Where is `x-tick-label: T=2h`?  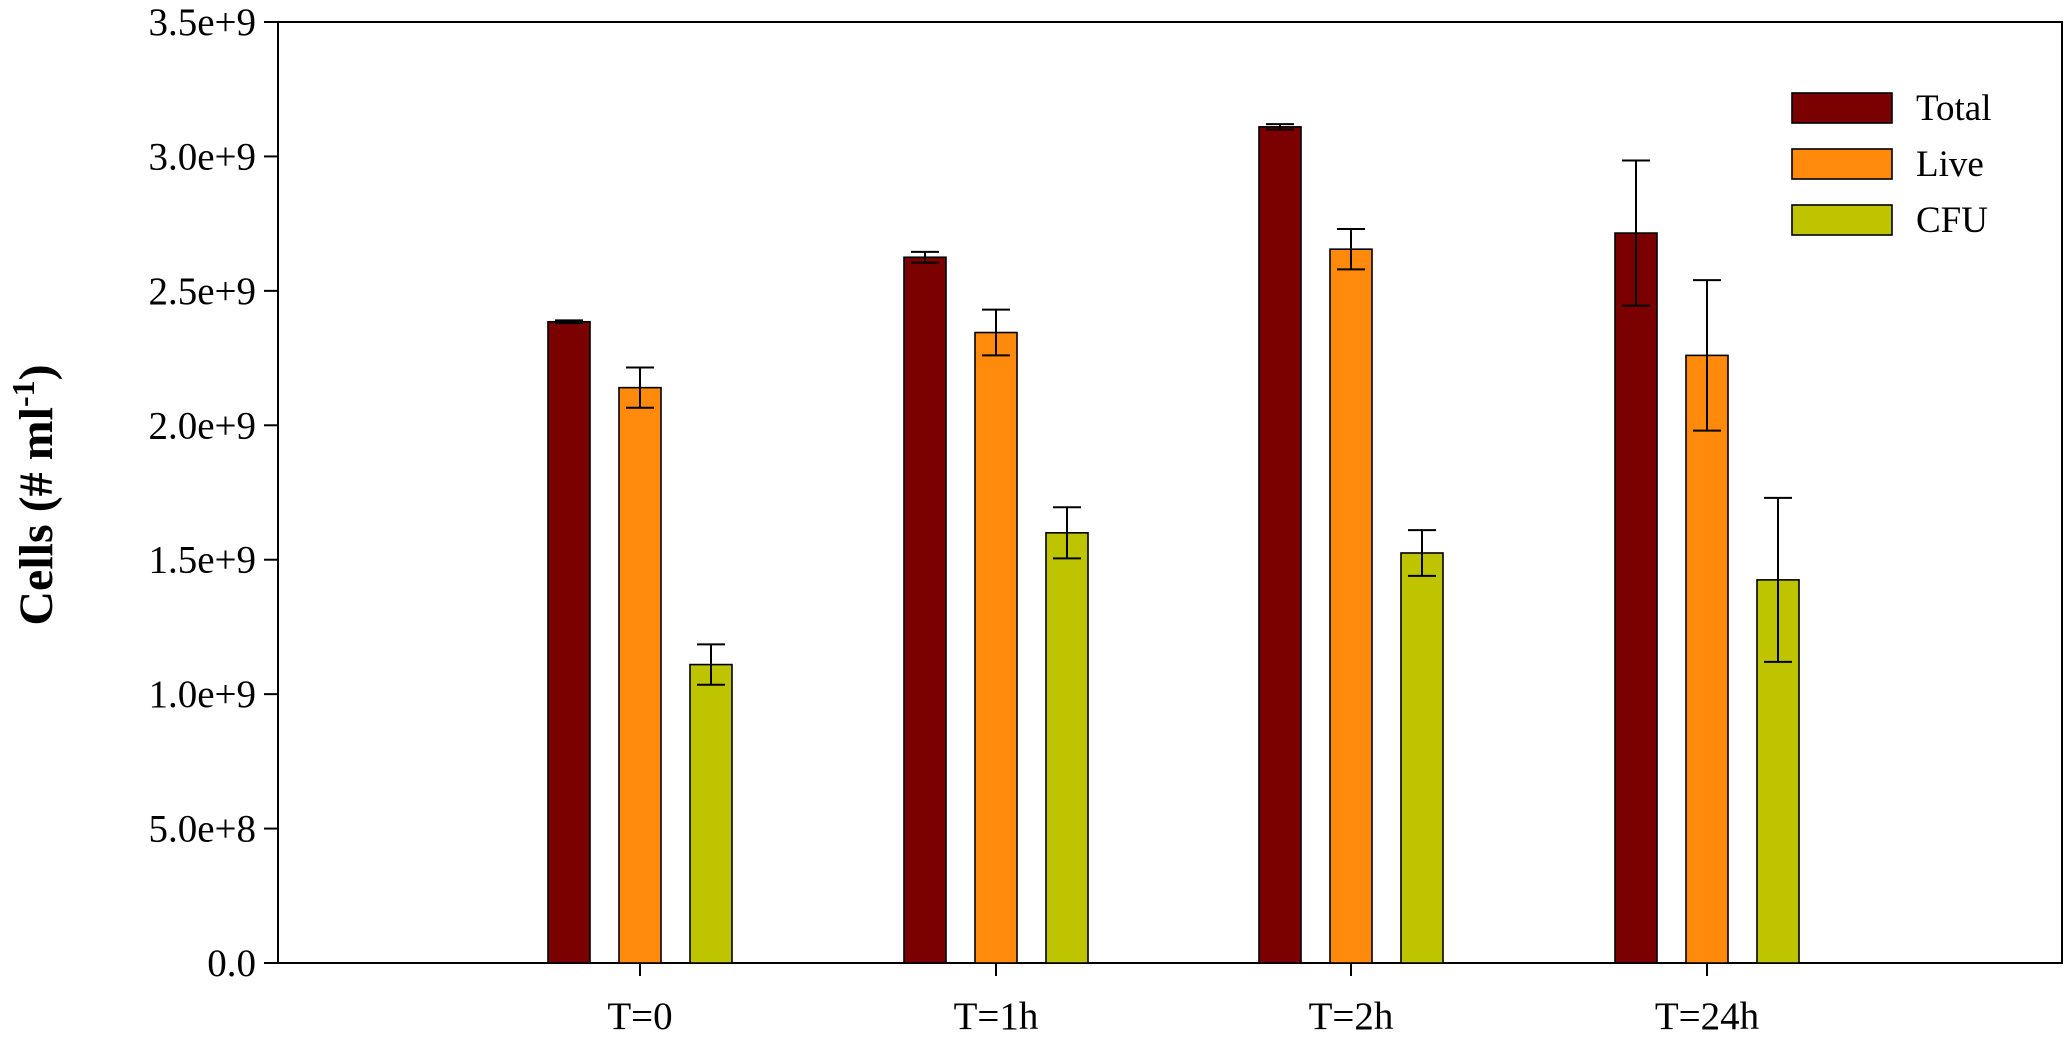 x-tick-label: T=2h is located at coordinates (1351, 1016).